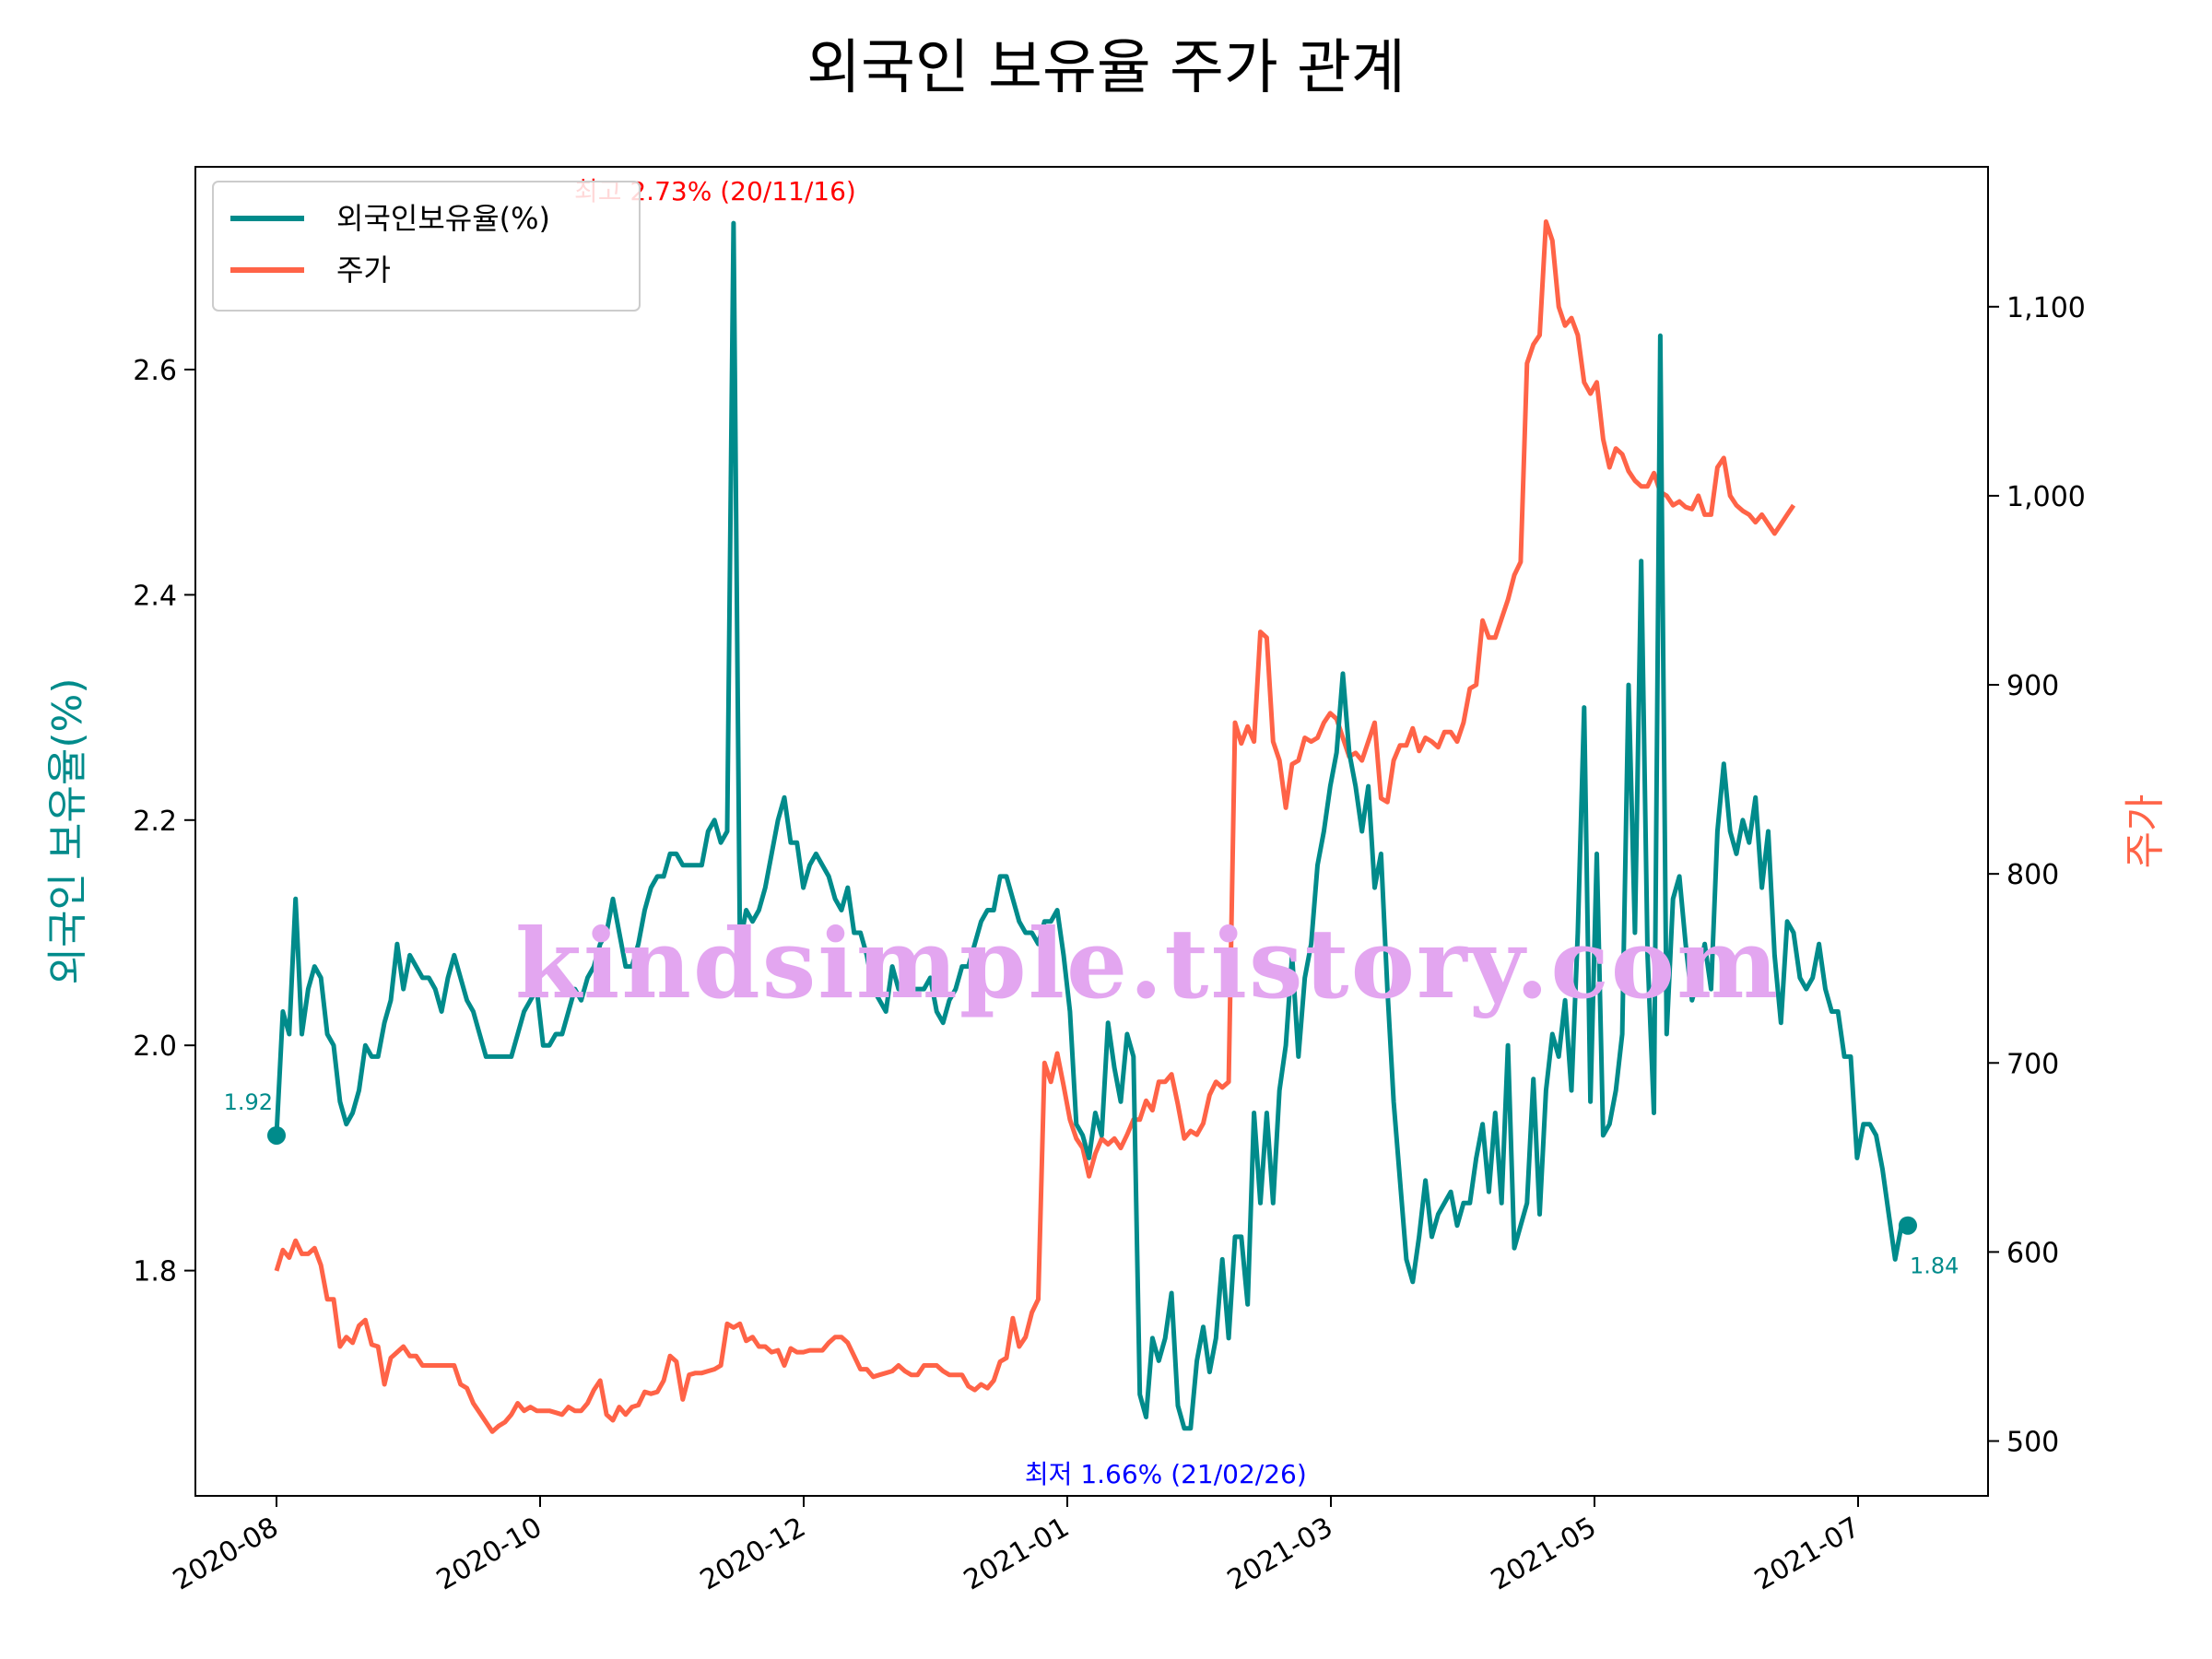  Describe the element at coordinates (67, 830) in the screenshot. I see `y-axis-left-label: 외국인 보유율(%)` at that location.